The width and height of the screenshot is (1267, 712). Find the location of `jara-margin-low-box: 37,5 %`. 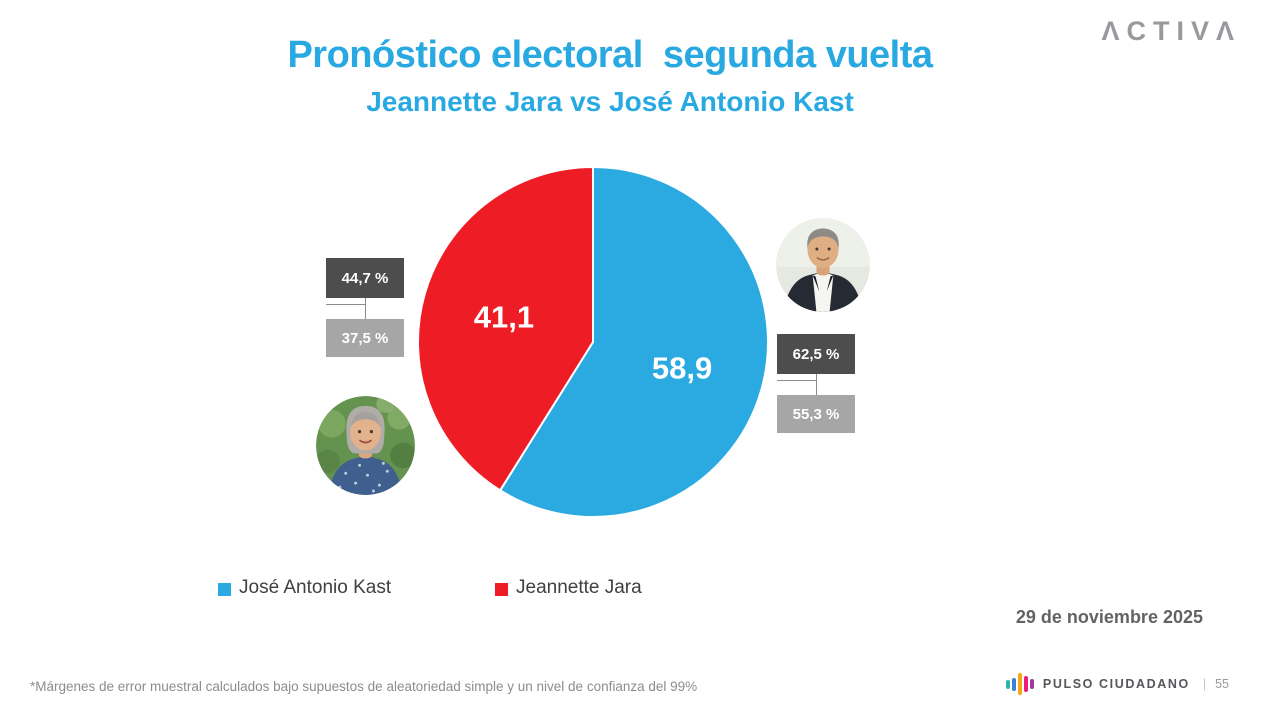

jara-margin-low-box: 37,5 % is located at coordinates (365, 338).